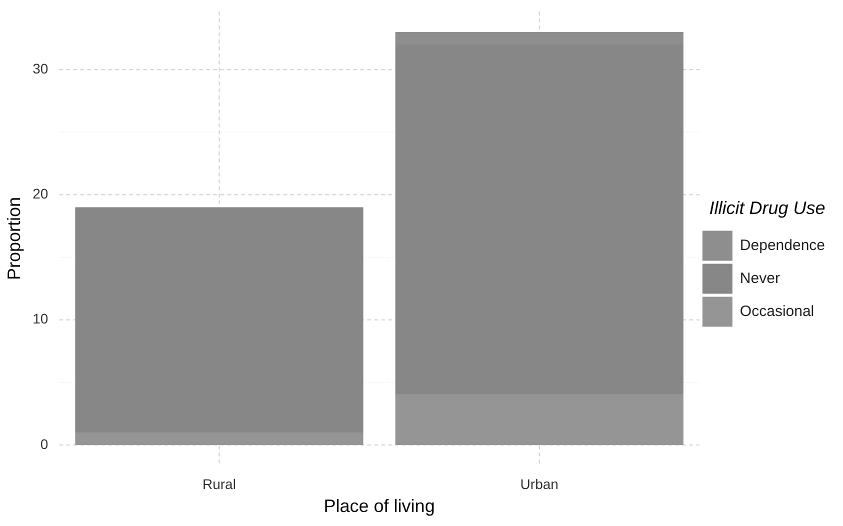  Describe the element at coordinates (40, 194) in the screenshot. I see `y-tick-label: 20` at that location.